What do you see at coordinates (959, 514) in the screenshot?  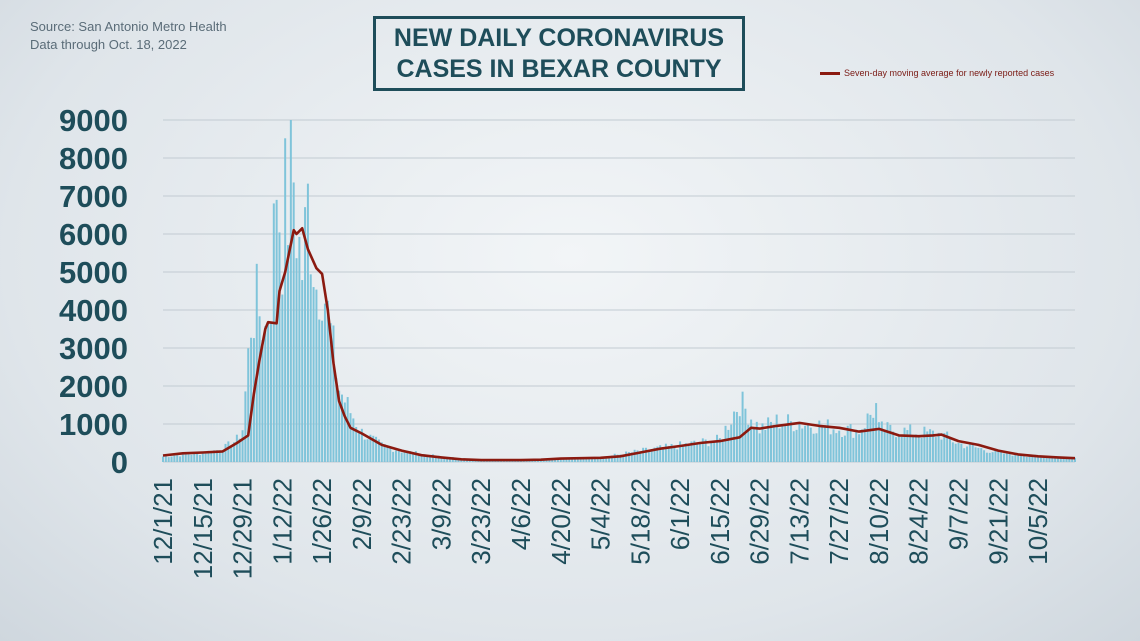 I see `x-tick-label: 9/7/22` at bounding box center [959, 514].